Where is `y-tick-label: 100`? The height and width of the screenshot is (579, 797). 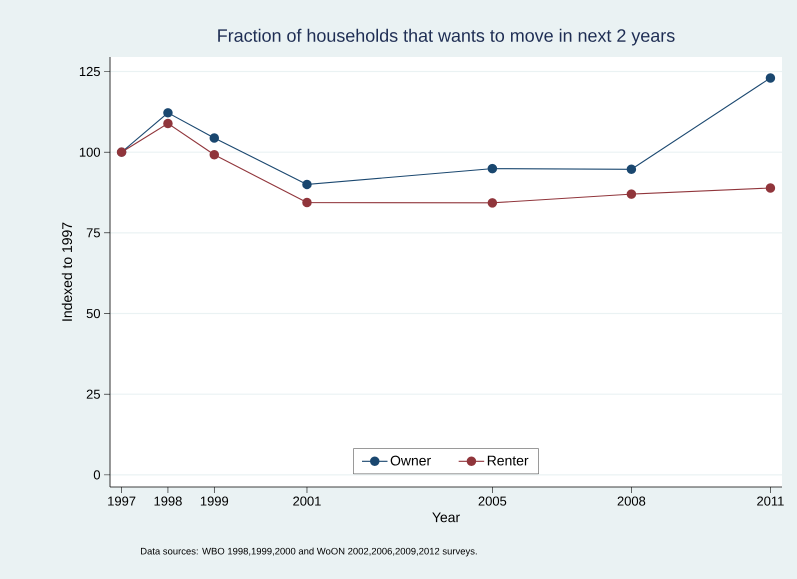
y-tick-label: 100 is located at coordinates (90, 152).